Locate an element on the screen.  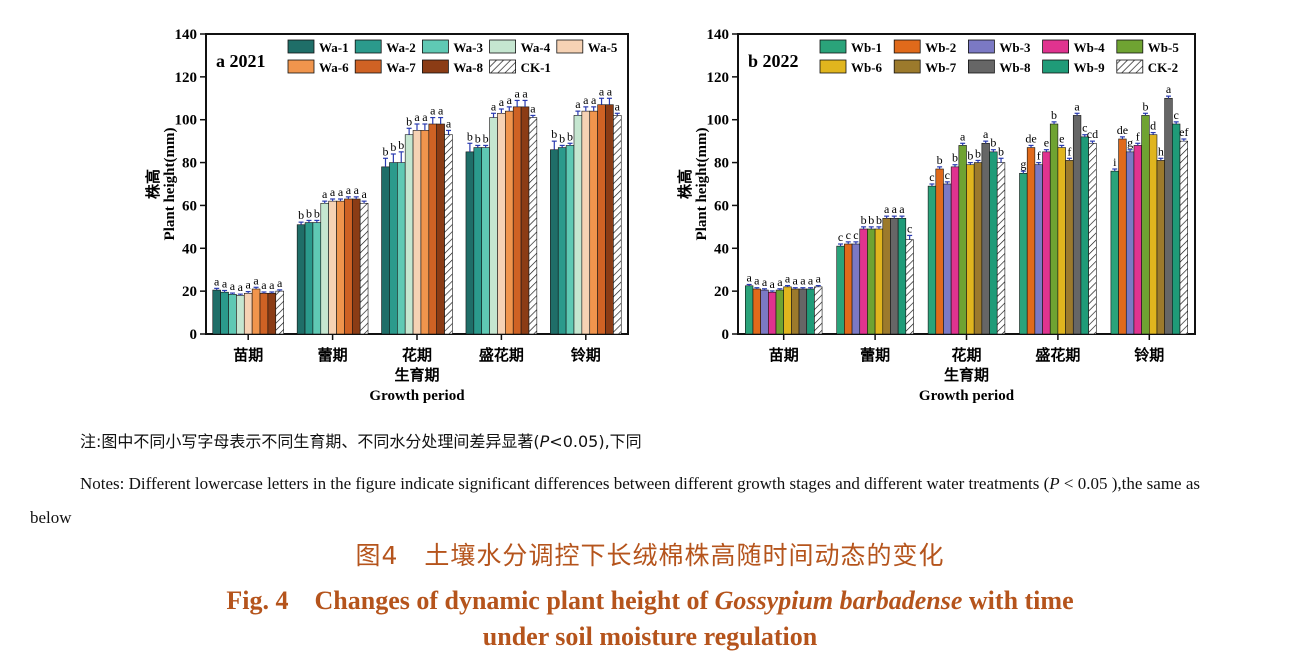
legend-label: Wa-7 is located at coordinates (401, 67).